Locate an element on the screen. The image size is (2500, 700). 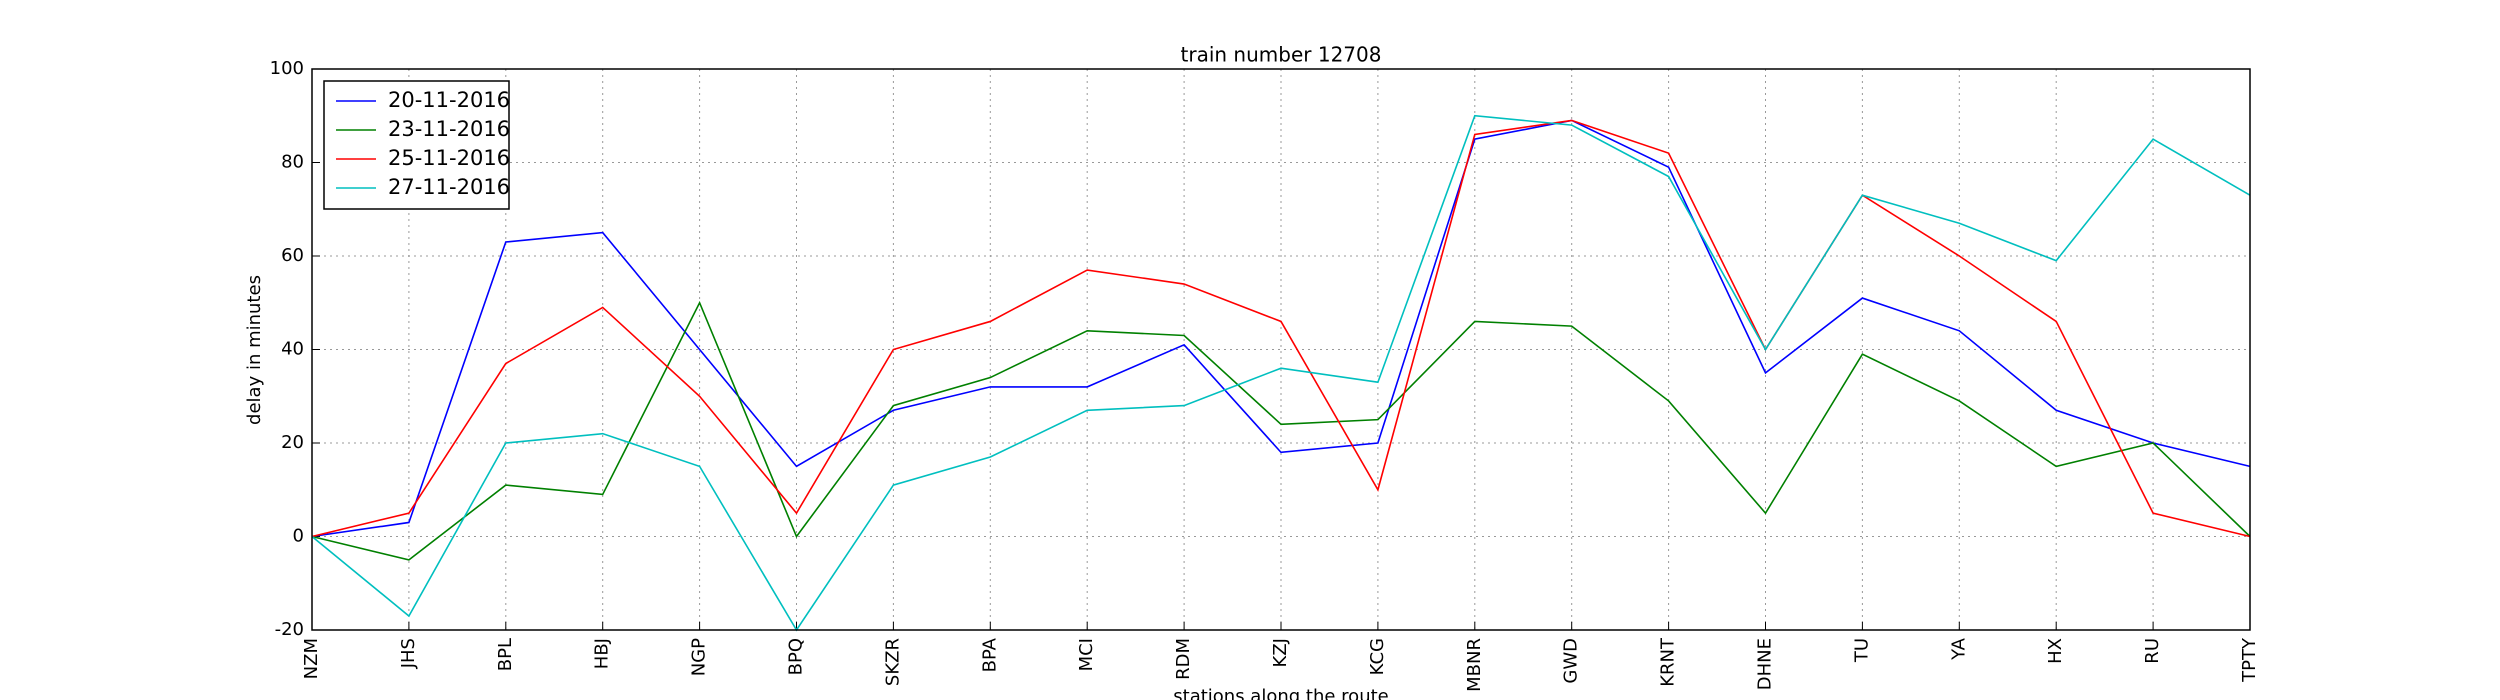
x-tick-label: KCG is located at coordinates (1377, 656).